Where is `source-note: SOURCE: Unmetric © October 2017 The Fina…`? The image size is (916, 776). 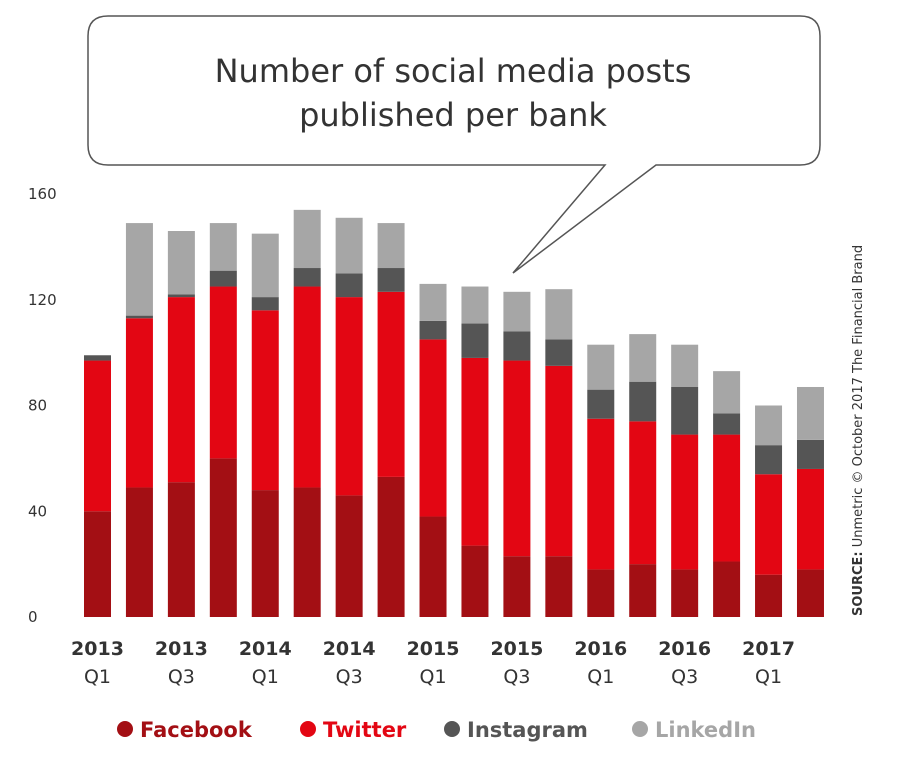
source-note: SOURCE: Unmetric © October 2017 The Fina… is located at coordinates (858, 430).